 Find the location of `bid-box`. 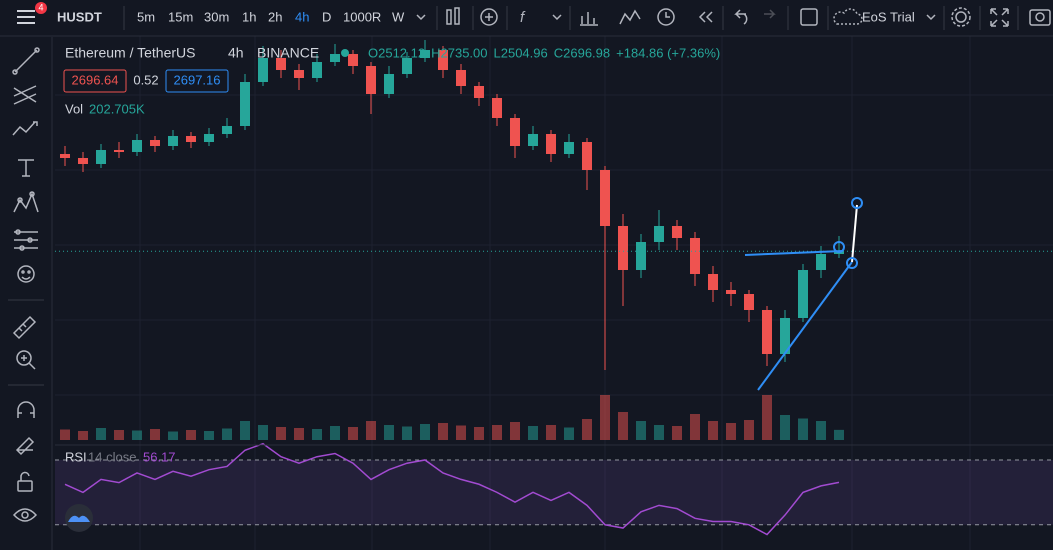

bid-box is located at coordinates (95, 81).